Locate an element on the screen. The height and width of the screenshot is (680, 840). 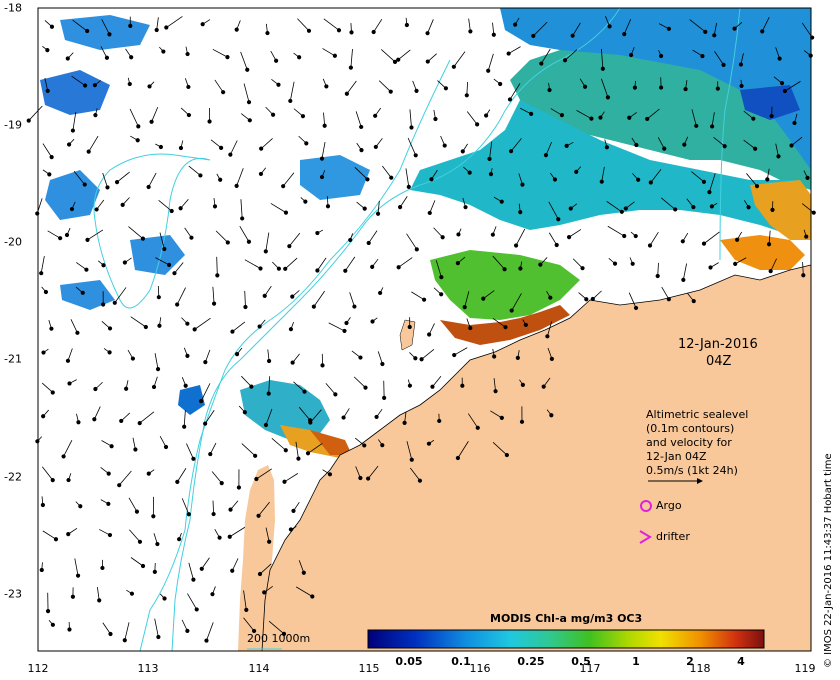
colorbar is located at coordinates (566, 639).